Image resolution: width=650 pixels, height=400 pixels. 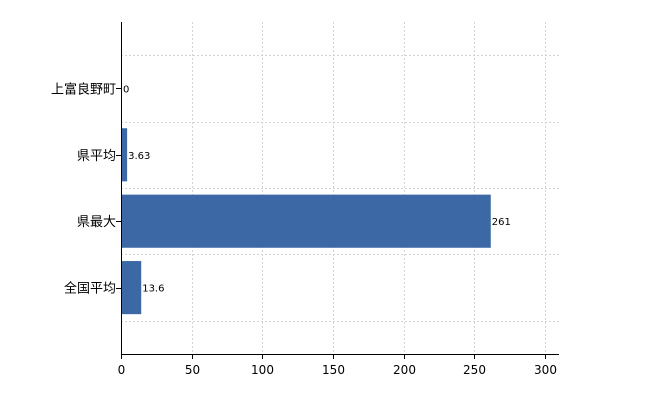 What do you see at coordinates (404, 370) in the screenshot?
I see `x-tick-label: 200` at bounding box center [404, 370].